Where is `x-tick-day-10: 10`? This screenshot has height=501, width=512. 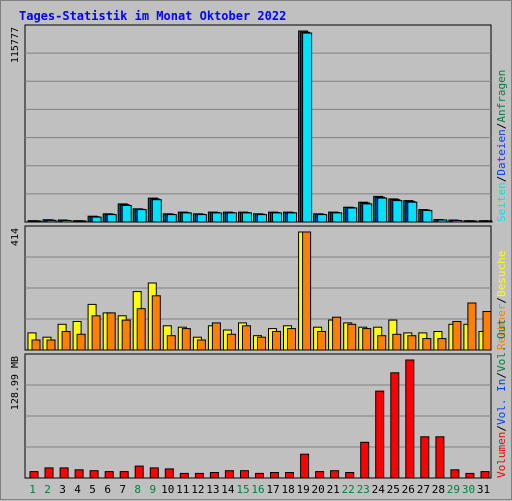
x-tick-day-10: 10 is located at coordinates (167, 489).